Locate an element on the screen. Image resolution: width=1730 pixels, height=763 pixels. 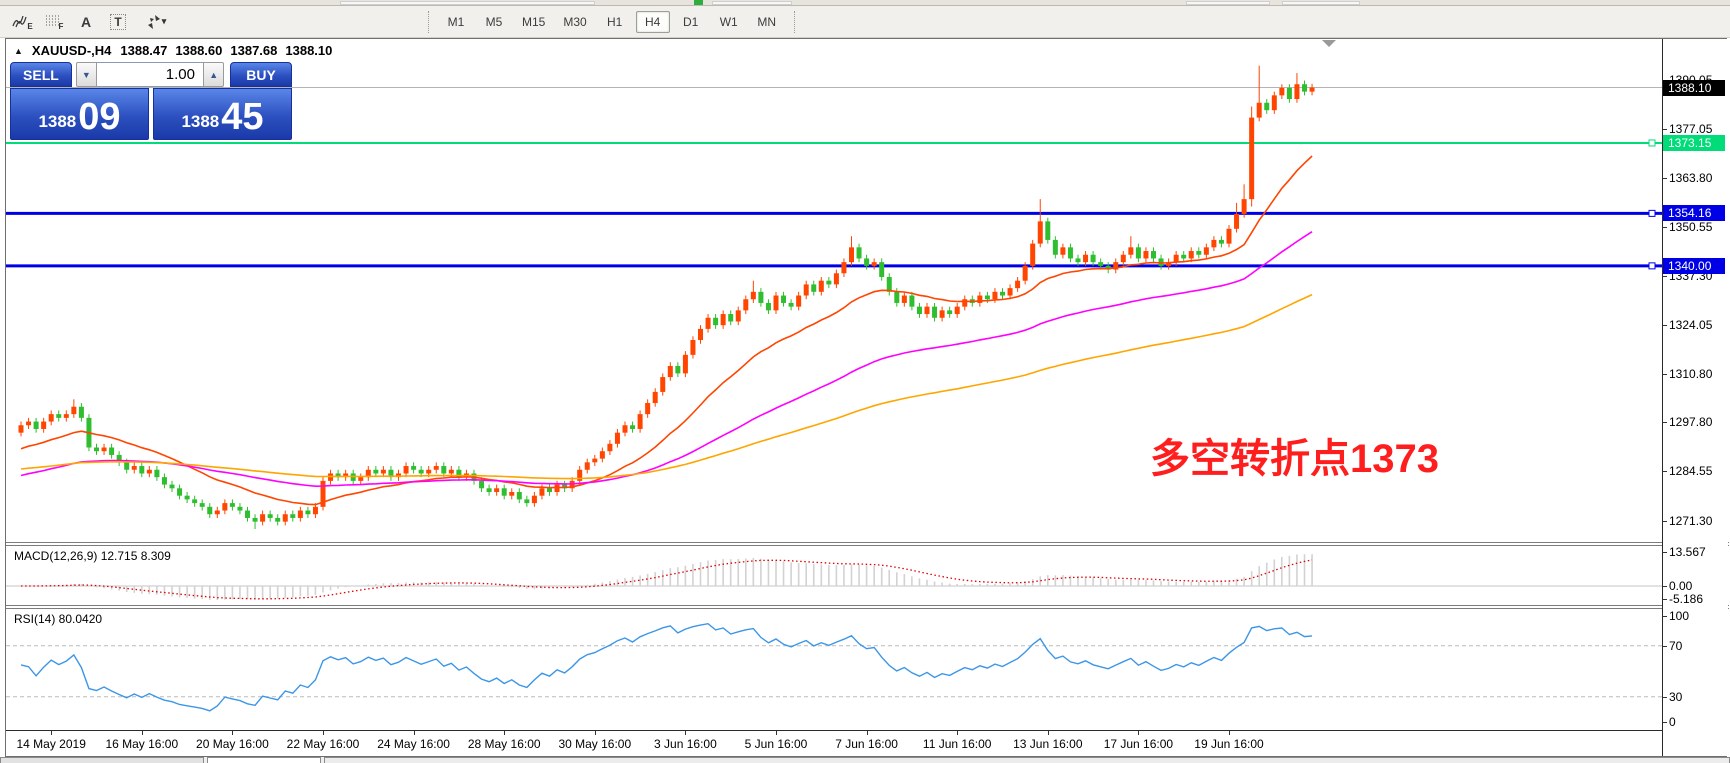
volume-input is located at coordinates (150, 74).